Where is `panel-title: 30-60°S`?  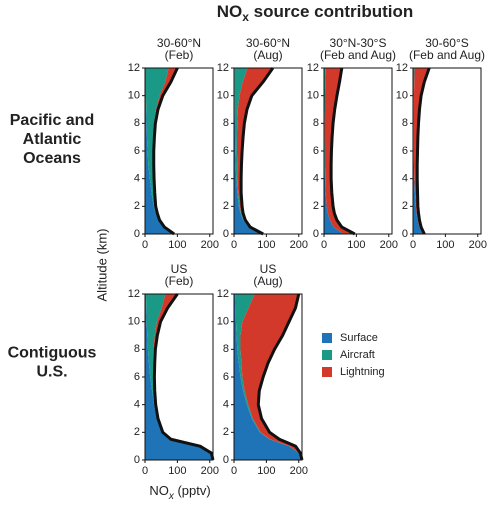 panel-title: 30-60°S is located at coordinates (447, 43).